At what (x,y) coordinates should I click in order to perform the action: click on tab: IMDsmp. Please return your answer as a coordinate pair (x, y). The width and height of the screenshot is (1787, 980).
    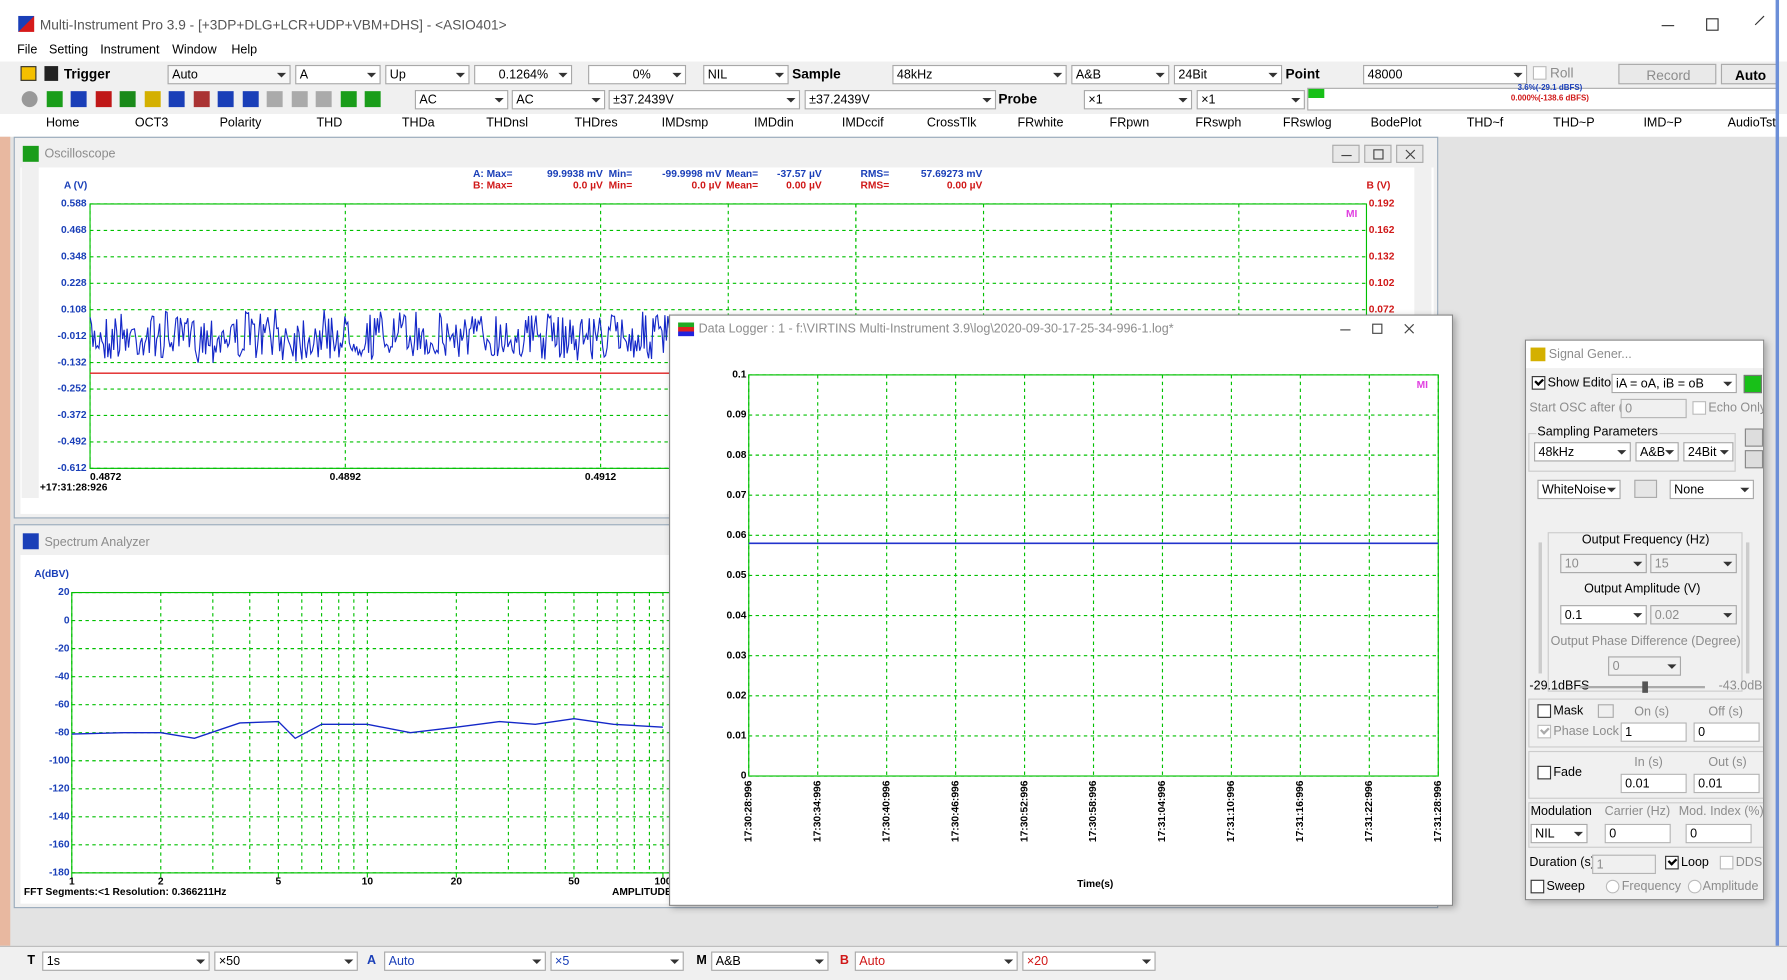
    Looking at the image, I should click on (685, 123).